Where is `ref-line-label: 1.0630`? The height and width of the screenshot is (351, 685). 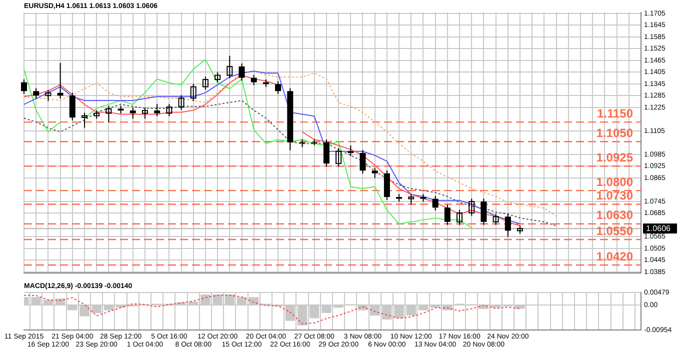
ref-line-label: 1.0630 is located at coordinates (615, 215).